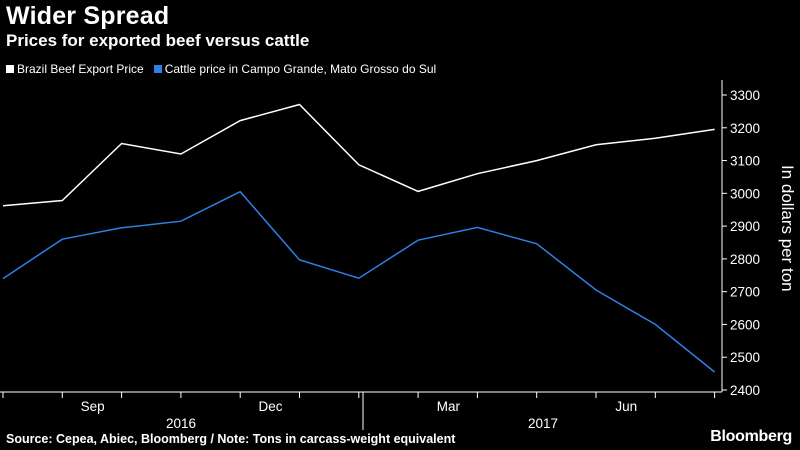 This screenshot has height=450, width=800. I want to click on year-label: 2016, so click(181, 423).